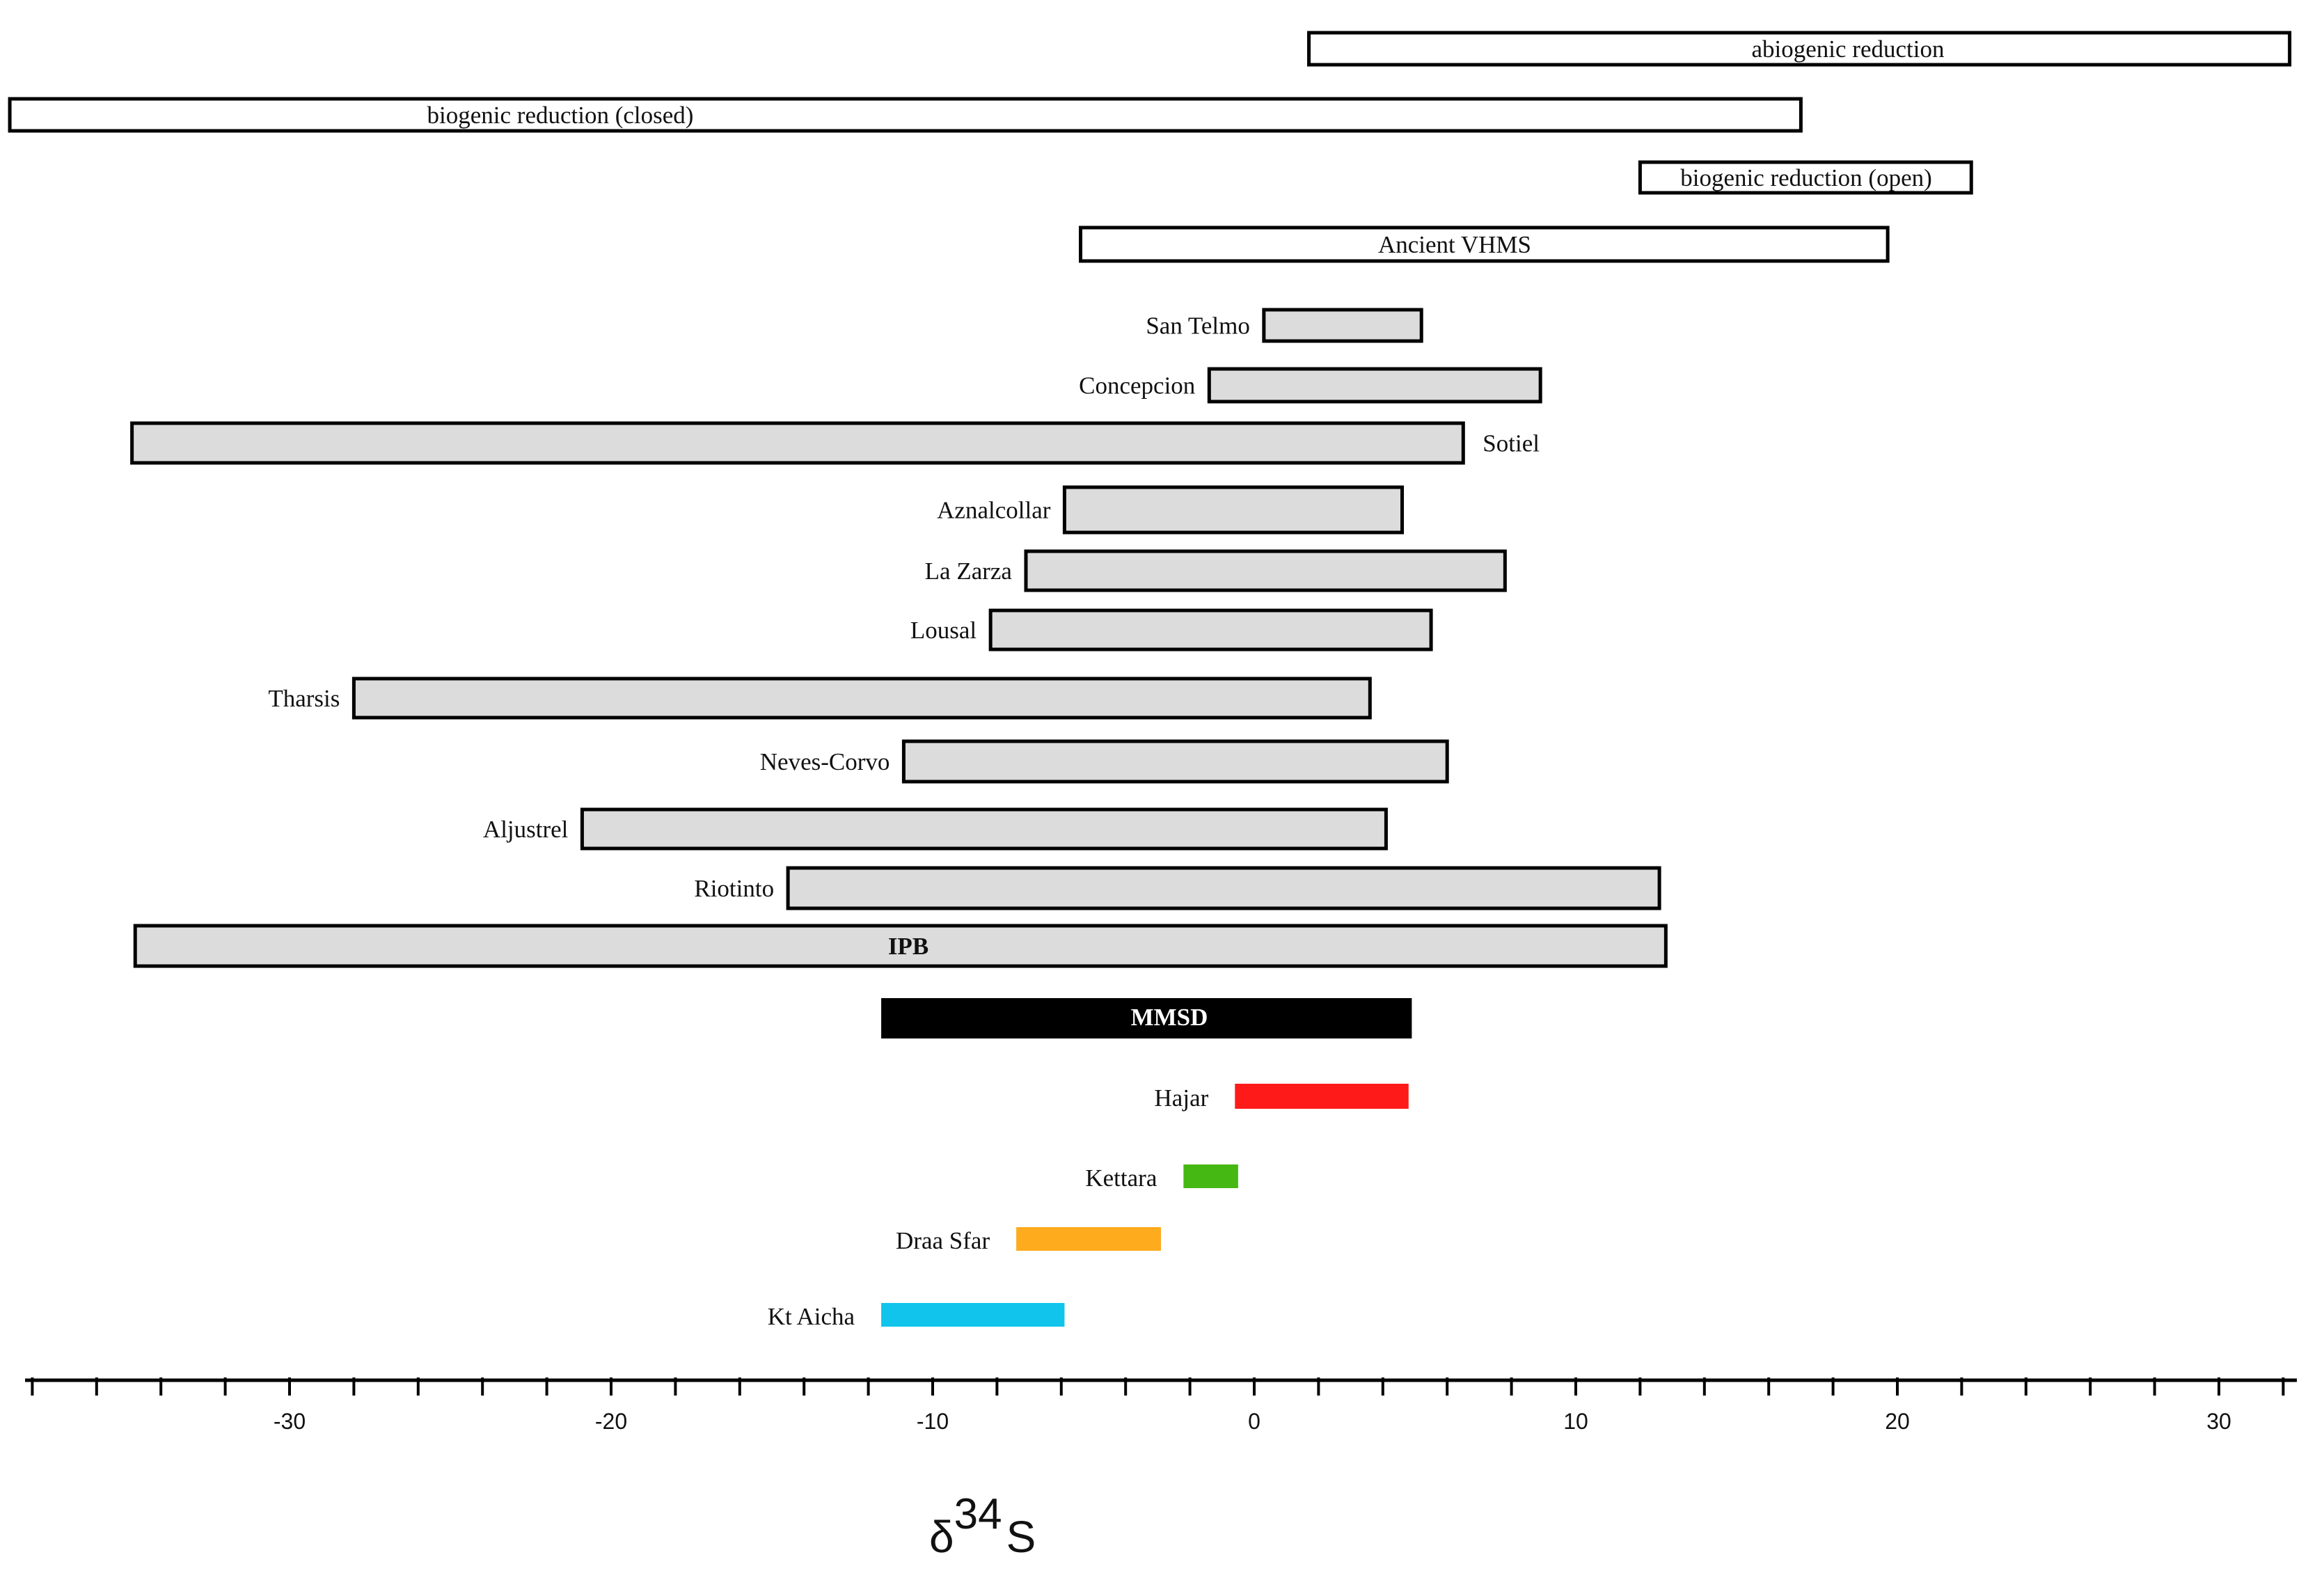 The image size is (2324, 1580). Describe the element at coordinates (1512, 443) in the screenshot. I see `deposit-label-sotiel: Sotiel` at that location.